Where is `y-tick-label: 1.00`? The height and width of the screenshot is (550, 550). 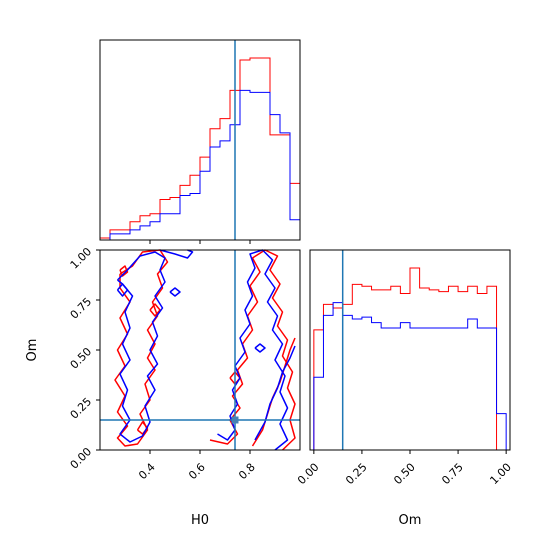 y-tick-label: 1.00 is located at coordinates (81, 258).